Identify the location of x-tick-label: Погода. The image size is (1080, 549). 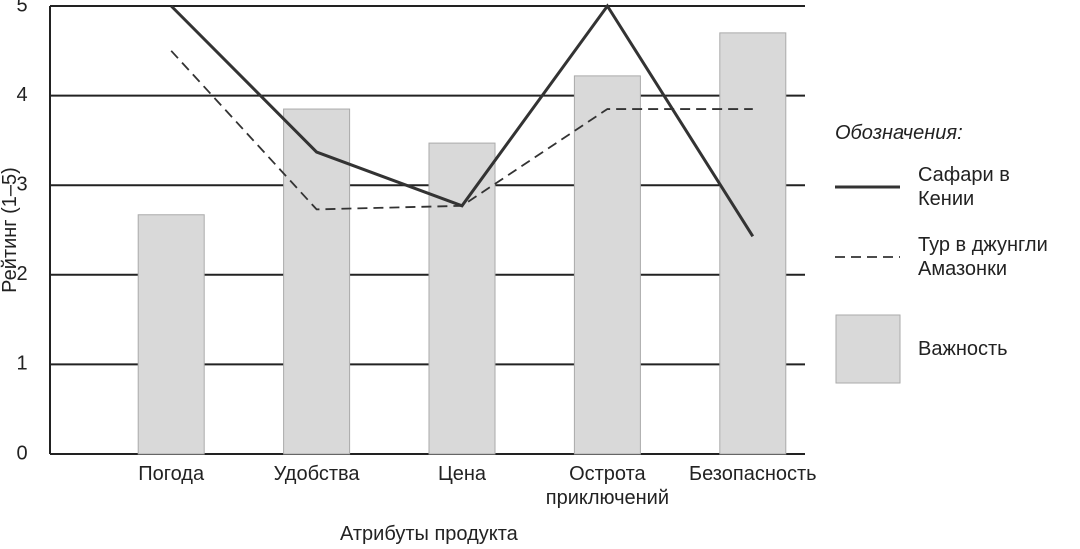
(171, 474).